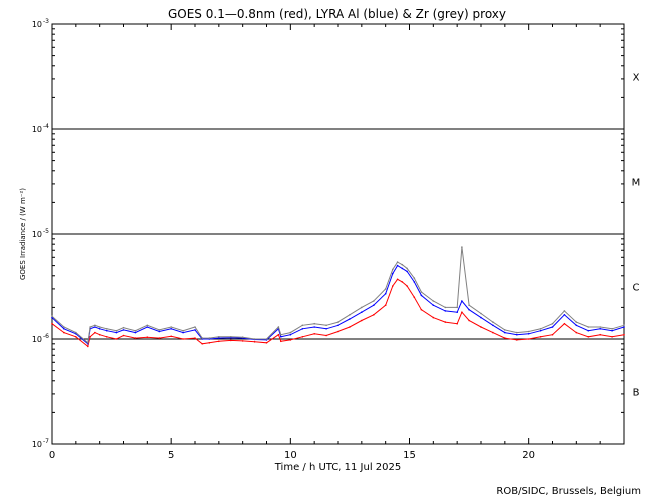 The width and height of the screenshot is (650, 500). What do you see at coordinates (636, 183) in the screenshot?
I see `flare-class-label: M` at bounding box center [636, 183].